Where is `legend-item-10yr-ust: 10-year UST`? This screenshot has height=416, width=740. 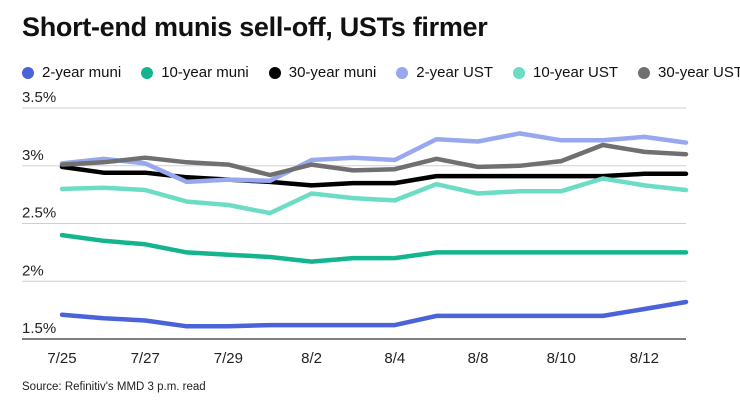
legend-item-10yr-ust: 10-year UST is located at coordinates (565, 72).